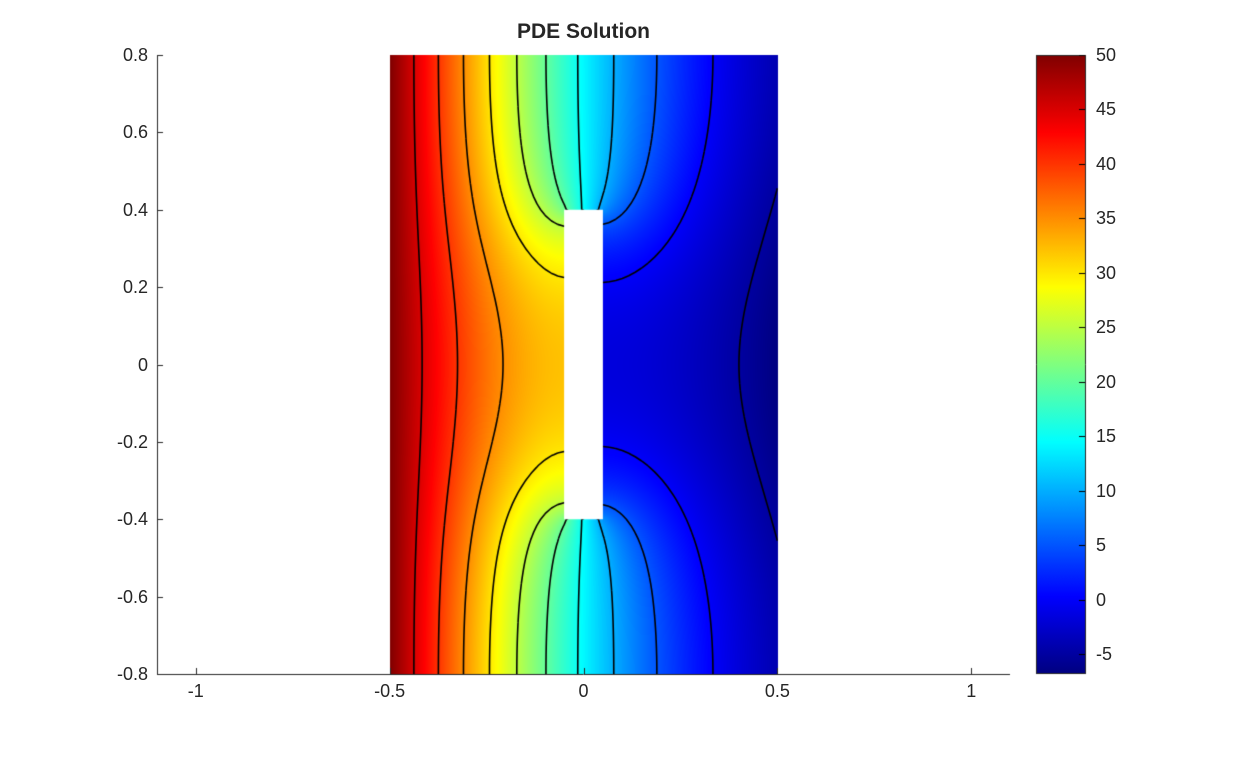  Describe the element at coordinates (135, 209) in the screenshot. I see `y-tick-label: 0.4` at that location.